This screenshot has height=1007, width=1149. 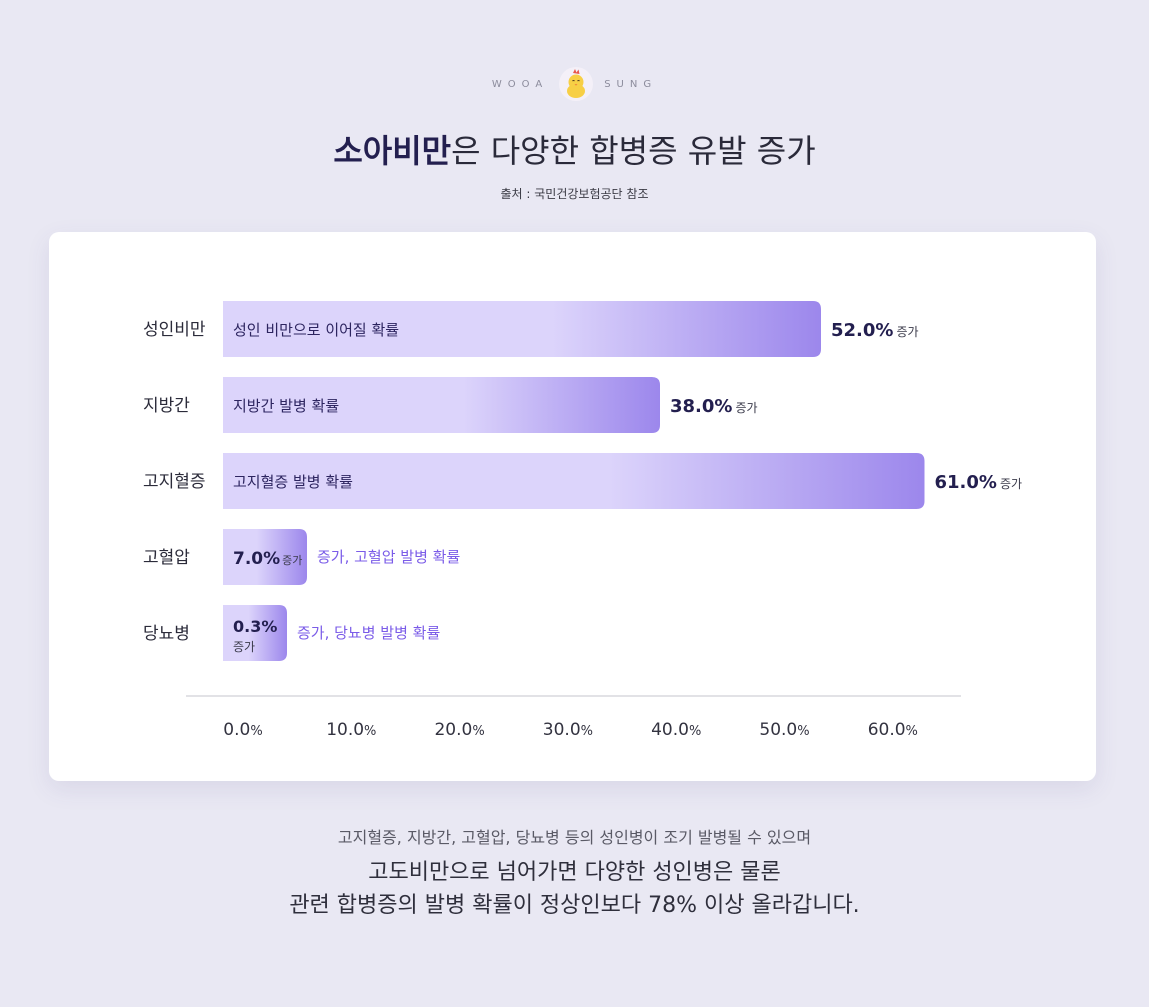 I want to click on category-label: 고혈압, so click(x=166, y=558).